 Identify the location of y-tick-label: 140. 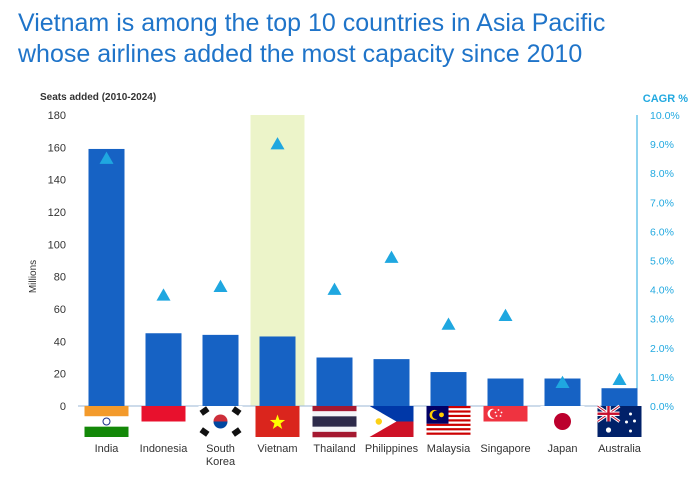
(57, 181).